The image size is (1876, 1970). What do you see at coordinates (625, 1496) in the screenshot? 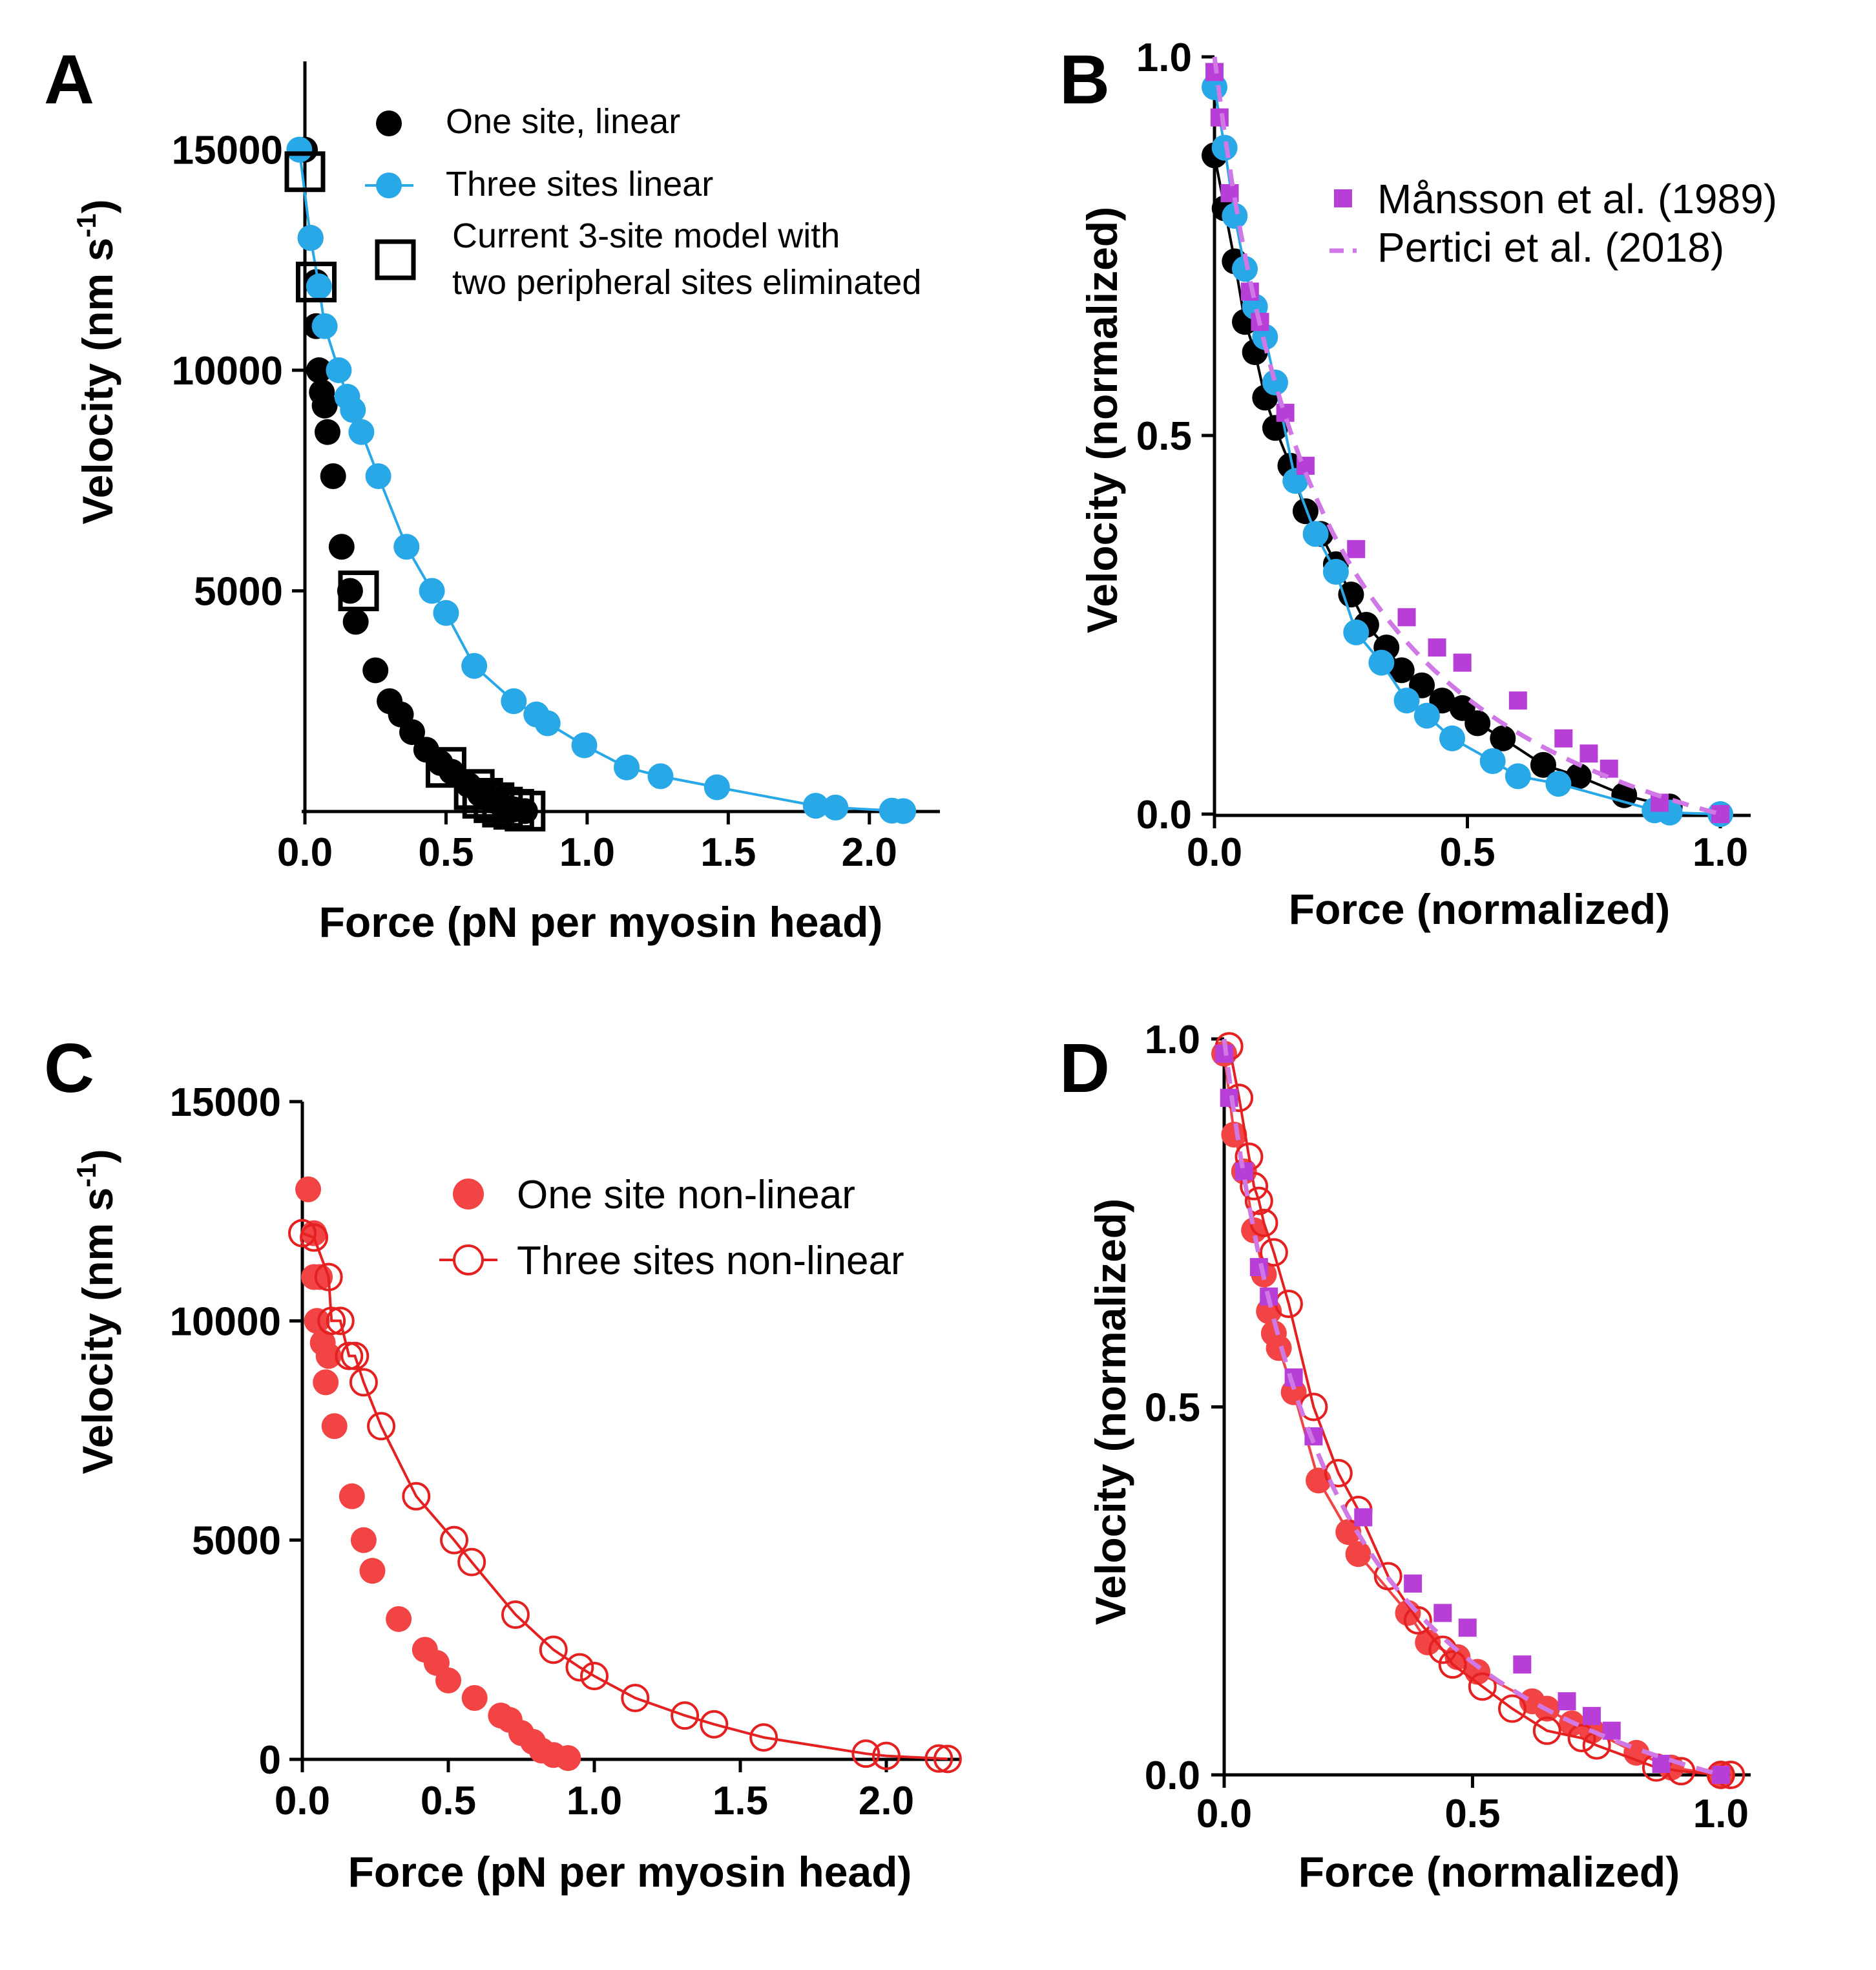
I see `series-three-sites-non-linear` at bounding box center [625, 1496].